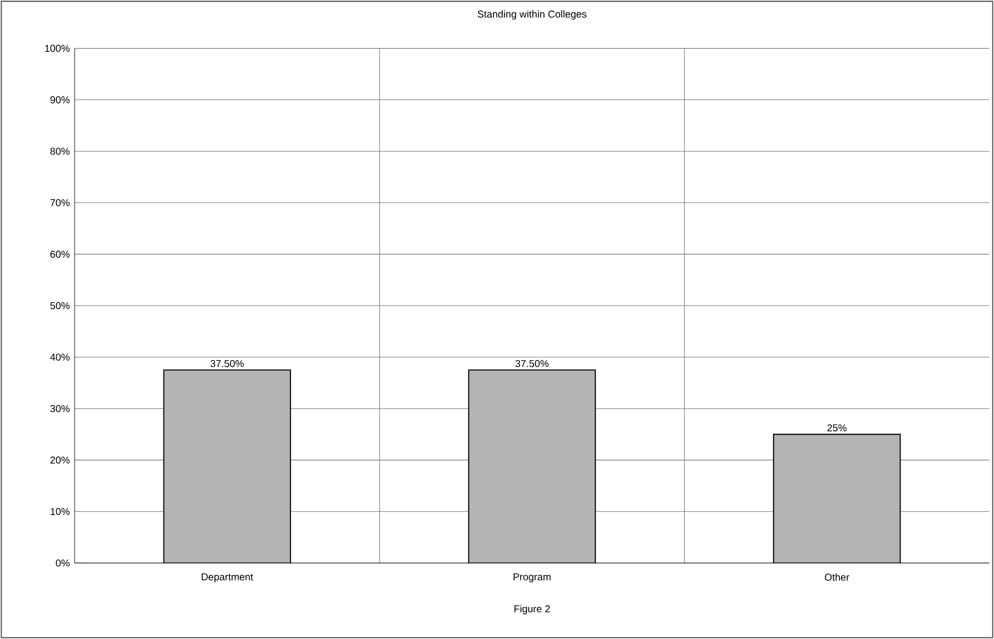 The height and width of the screenshot is (639, 994). Describe the element at coordinates (532, 15) in the screenshot. I see `chart-title: Standing within Colleges` at that location.